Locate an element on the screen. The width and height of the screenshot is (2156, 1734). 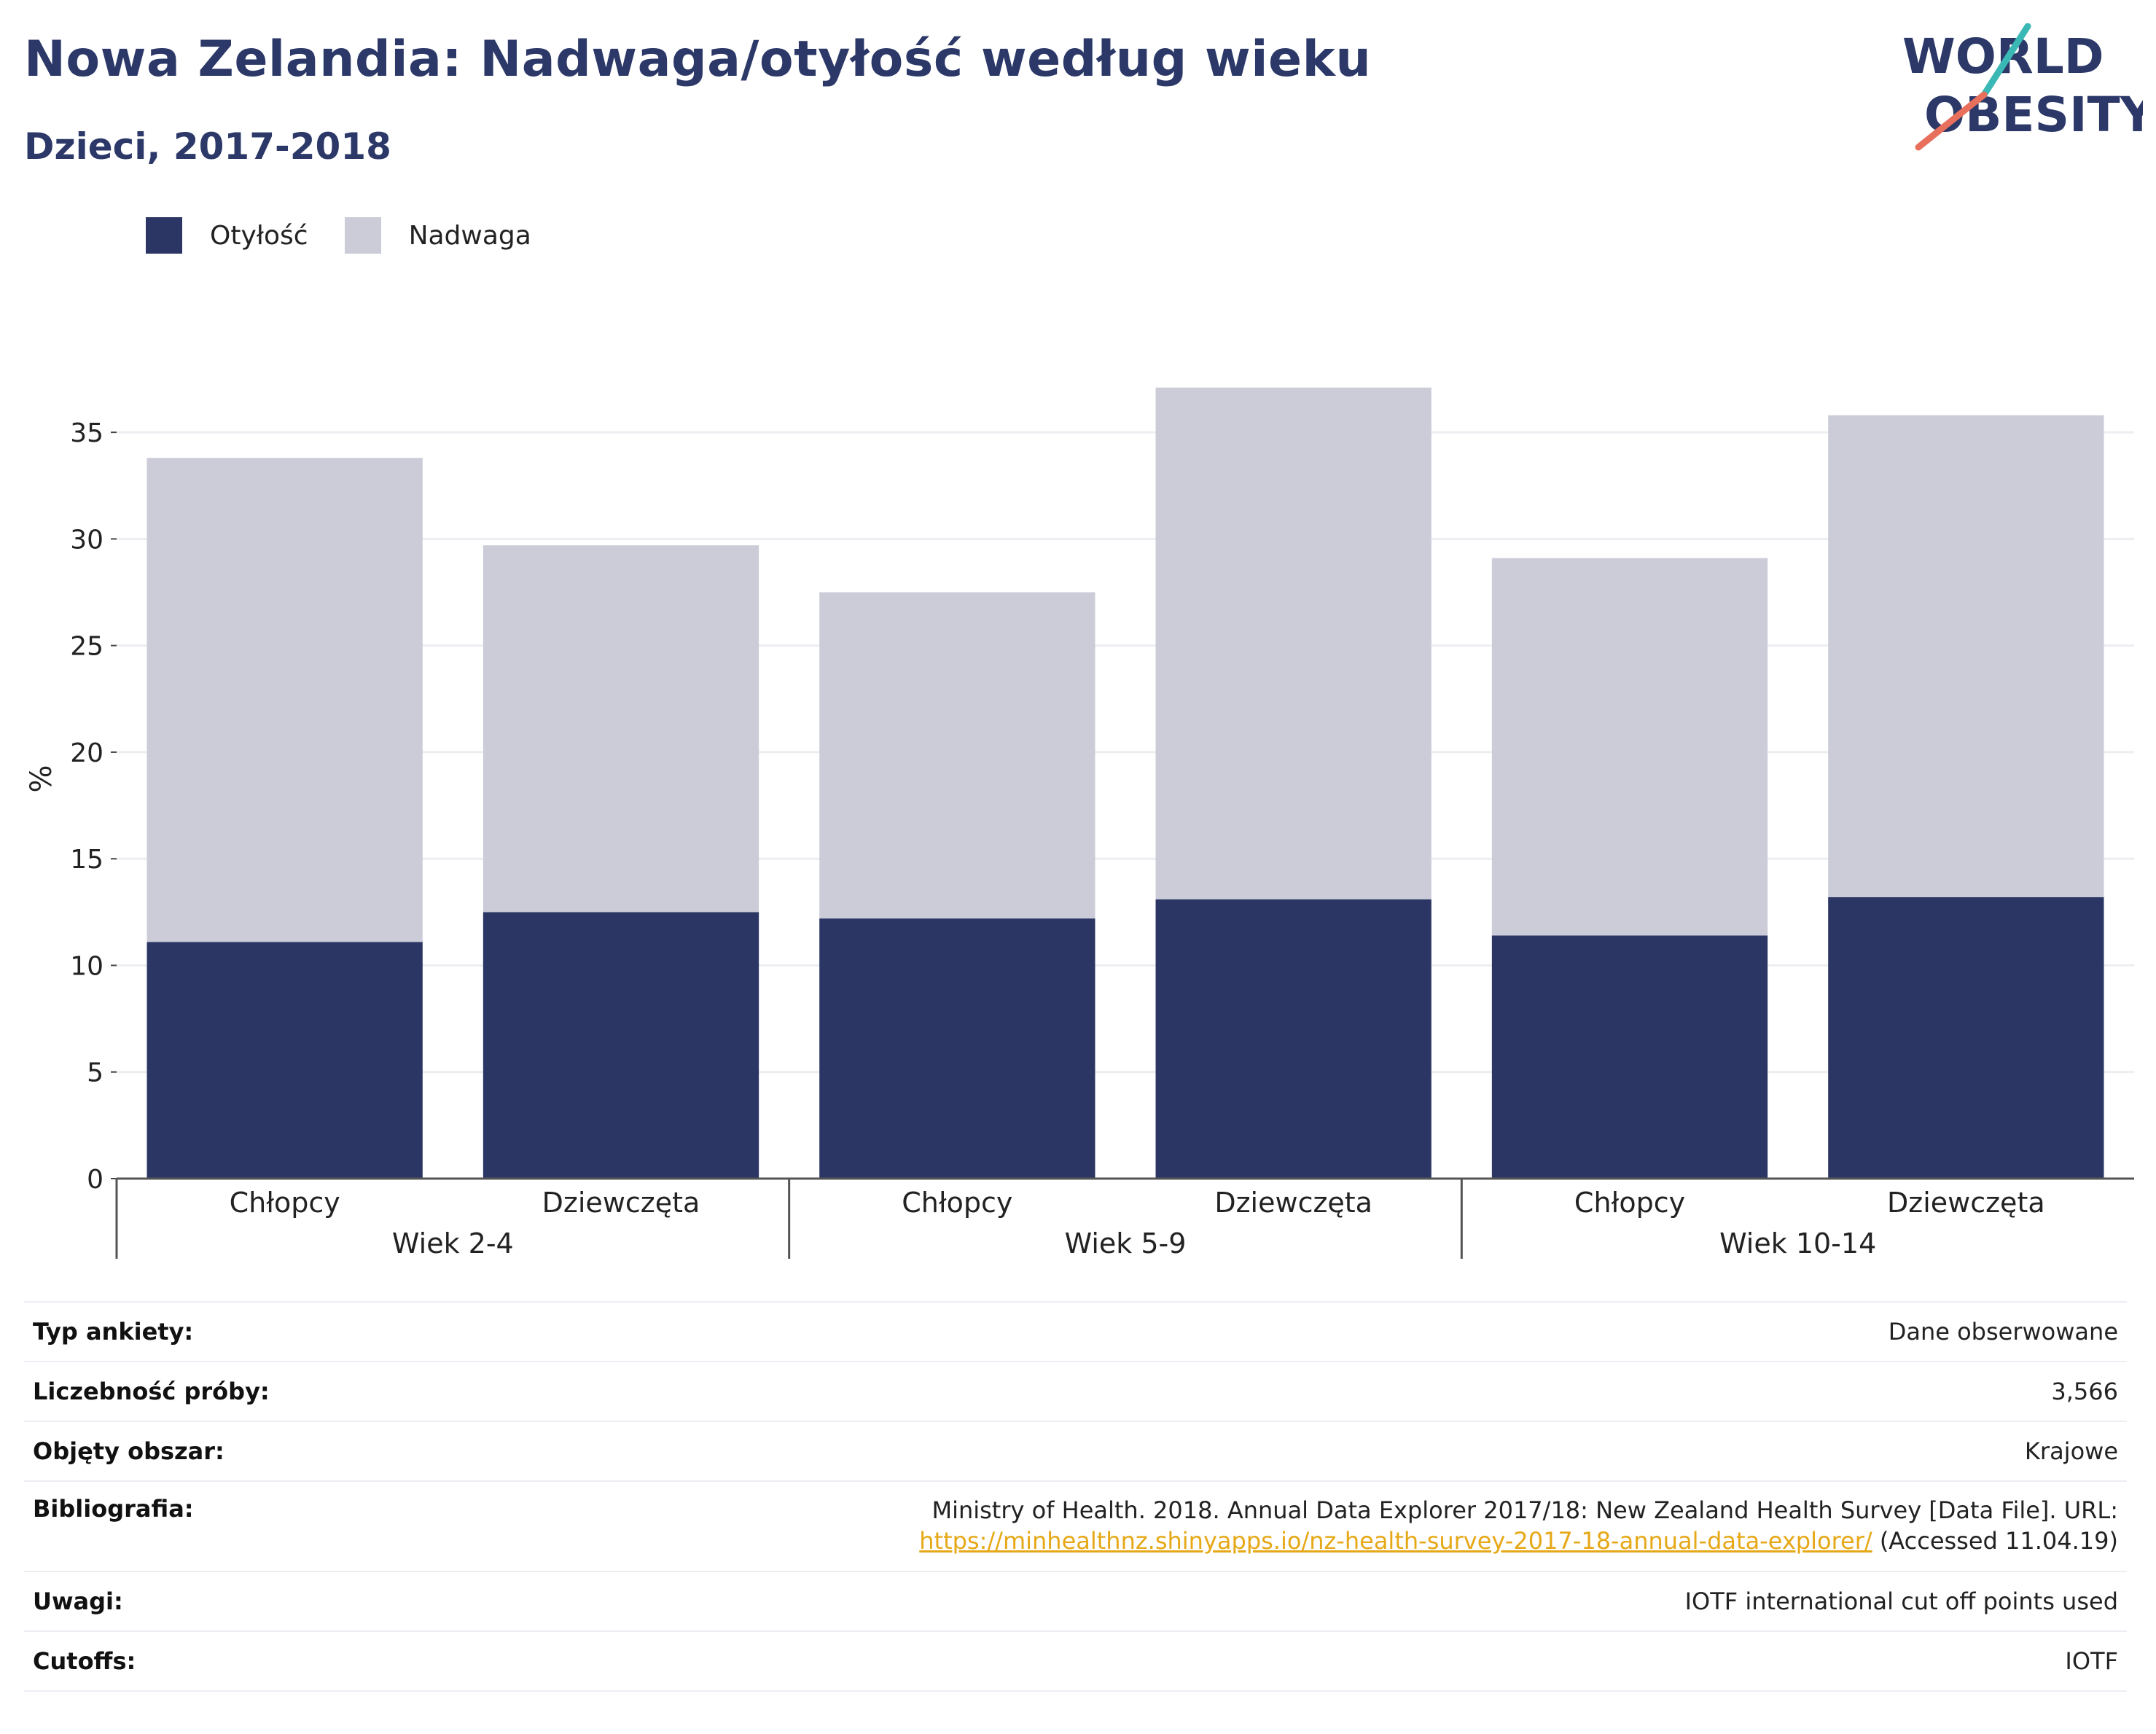
logo-line1: WORLD is located at coordinates (2003, 56).